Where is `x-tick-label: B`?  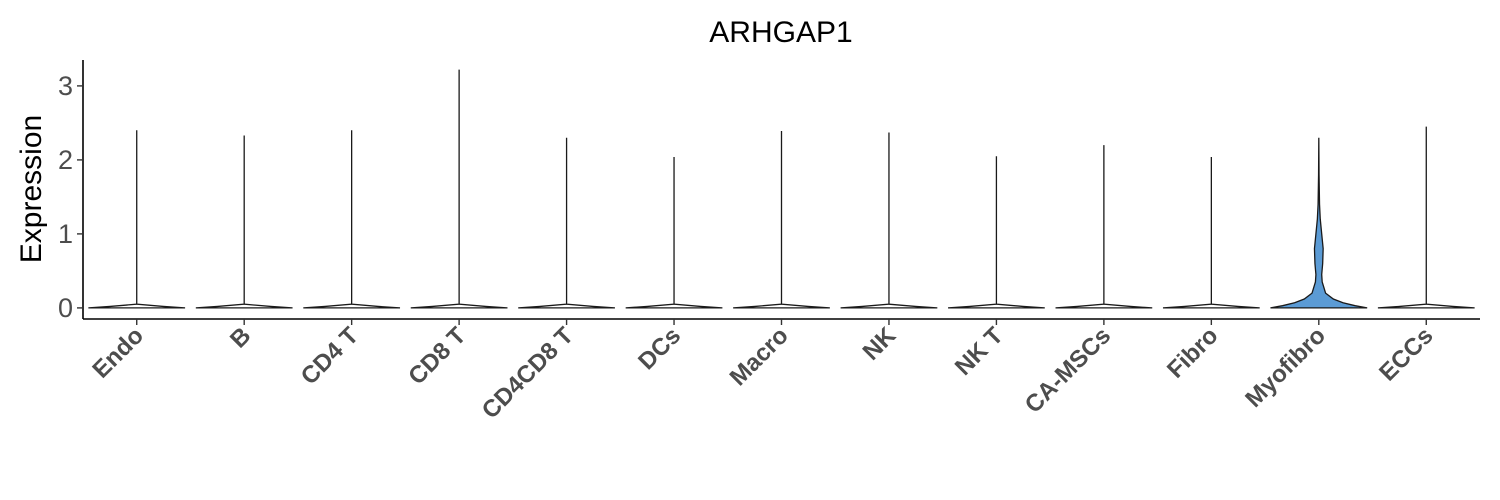
x-tick-label: B is located at coordinates (240, 337).